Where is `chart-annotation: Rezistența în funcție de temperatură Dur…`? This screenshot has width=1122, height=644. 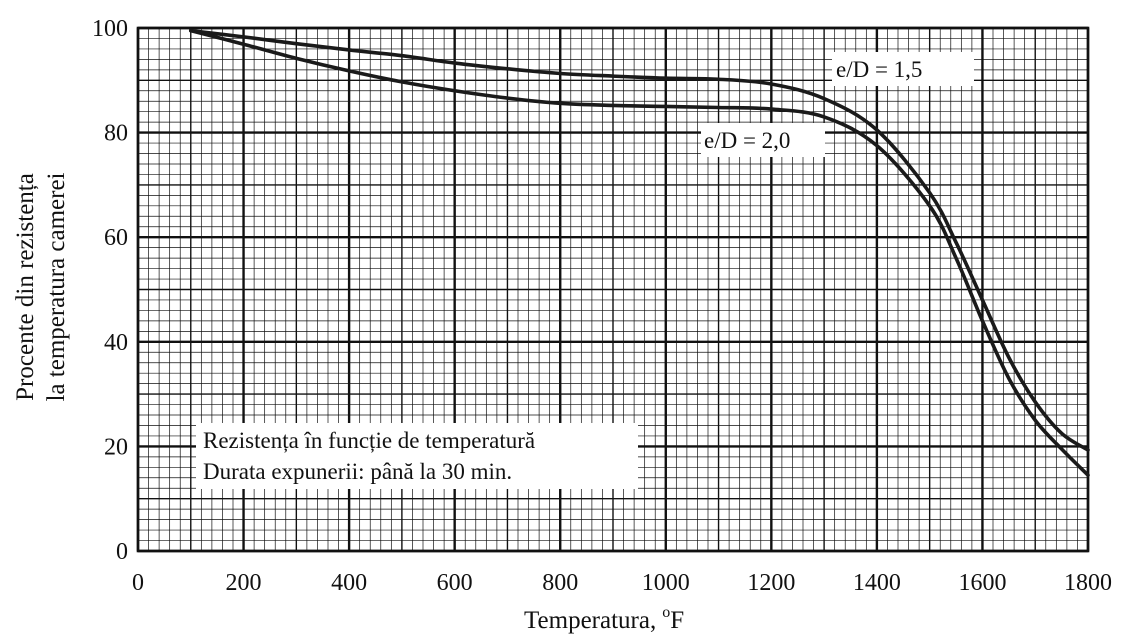 chart-annotation: Rezistența în funcție de temperatură Dur… is located at coordinates (417, 456).